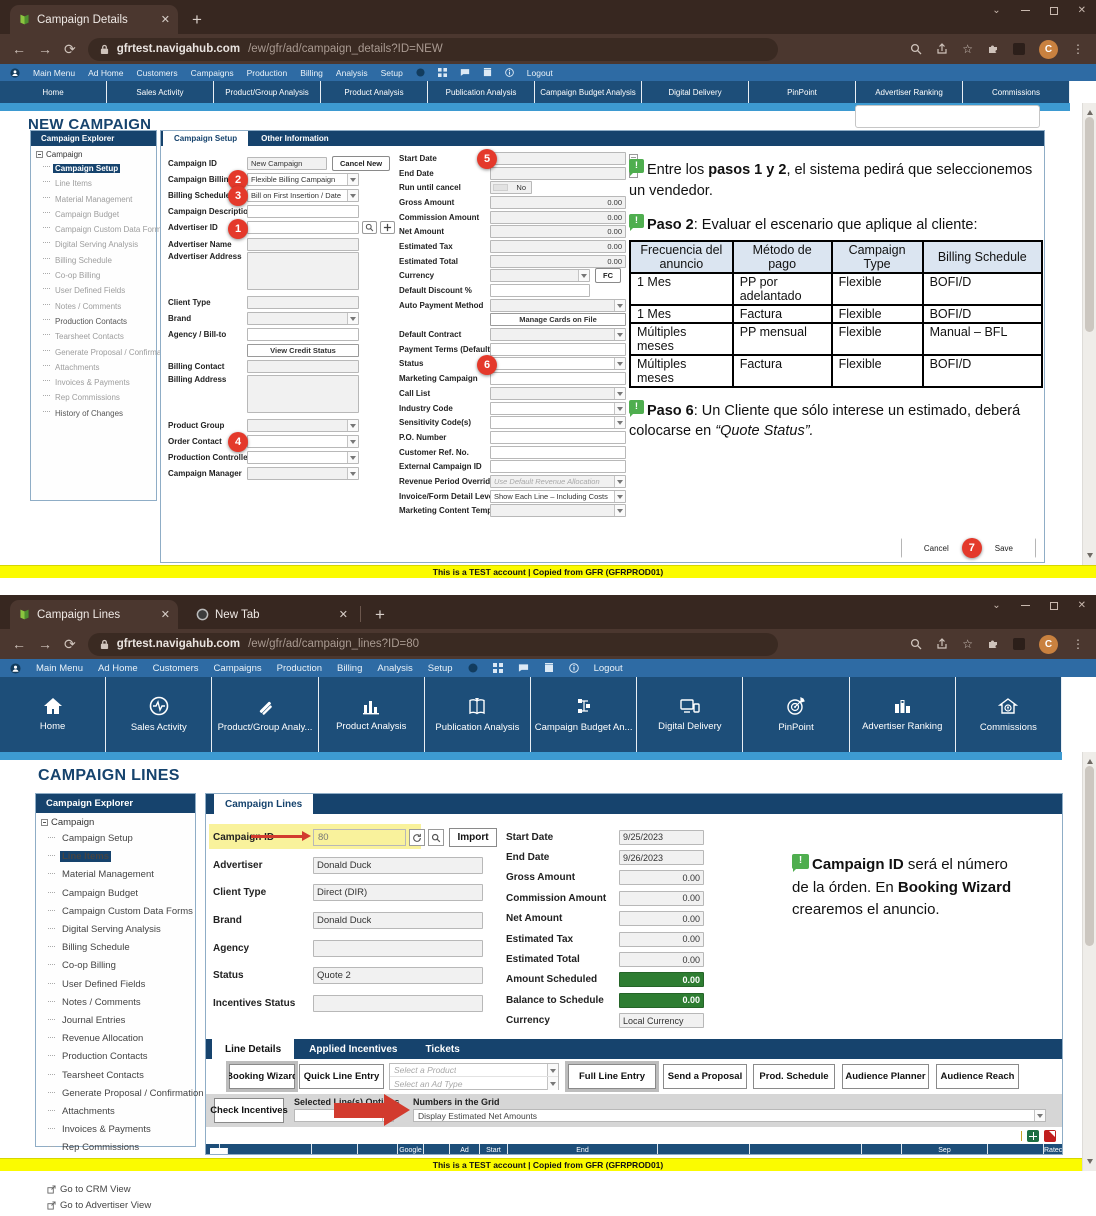  I want to click on reload-icon: ⟳, so click(70, 644).